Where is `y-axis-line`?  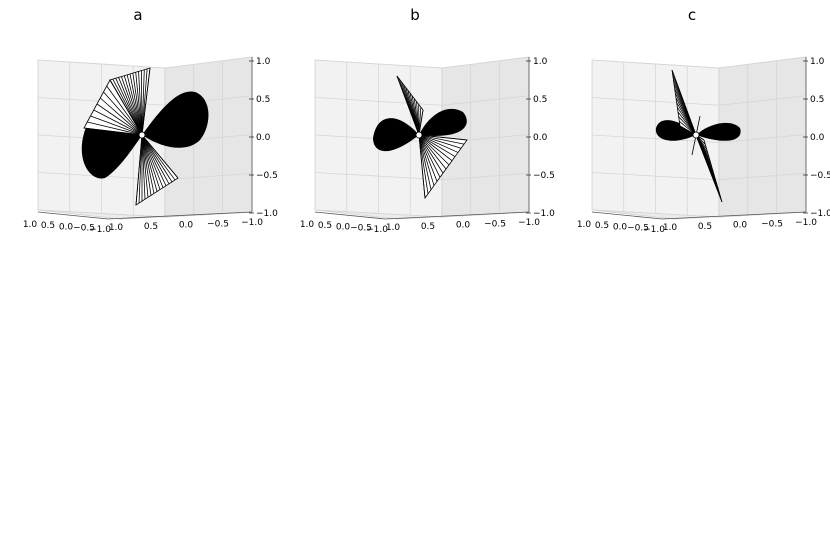
y-axis-line is located at coordinates (457, 215).